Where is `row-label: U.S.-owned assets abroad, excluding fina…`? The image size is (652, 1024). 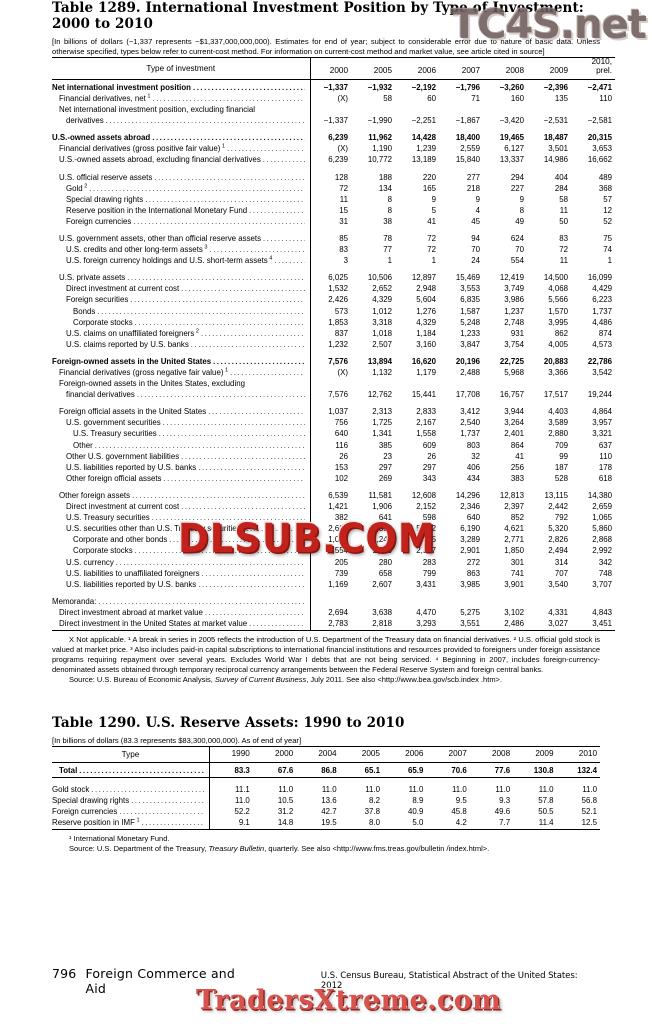
row-label: U.S.-owned assets abroad, excluding fina… is located at coordinates (181, 160).